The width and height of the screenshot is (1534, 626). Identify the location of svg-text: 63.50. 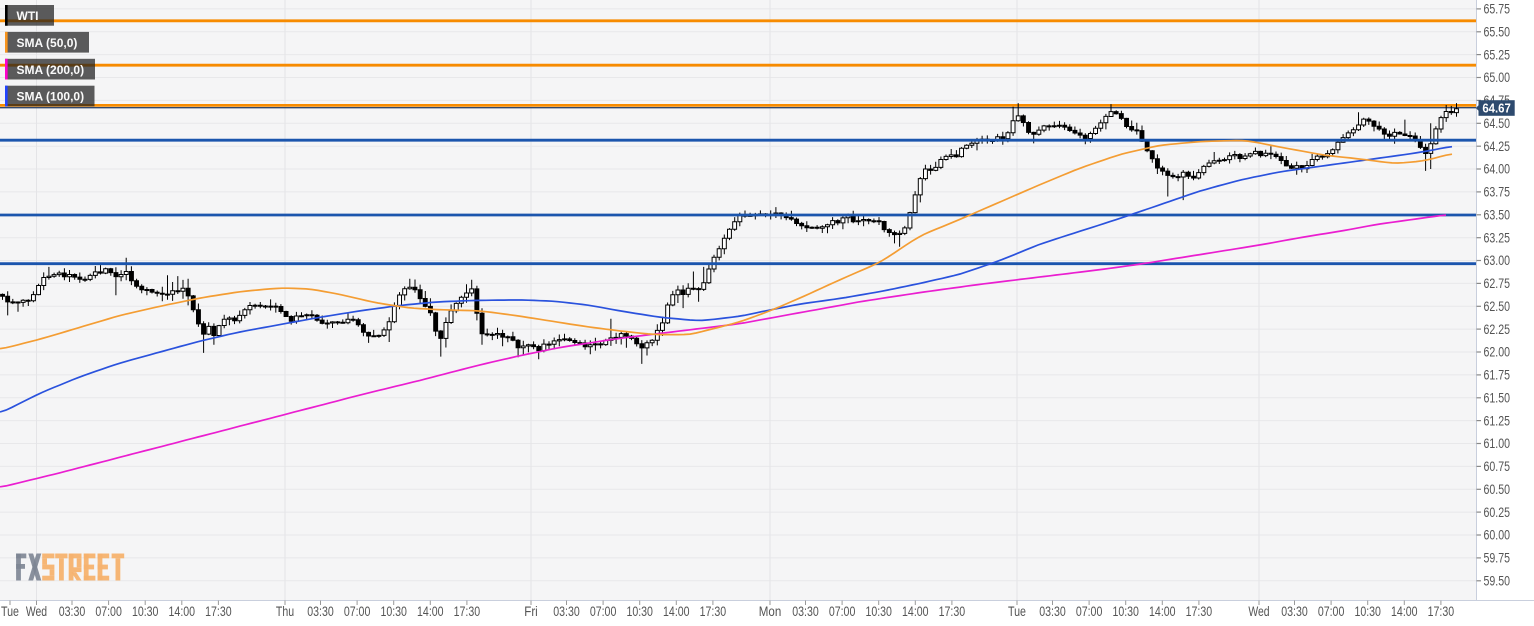
(1497, 215).